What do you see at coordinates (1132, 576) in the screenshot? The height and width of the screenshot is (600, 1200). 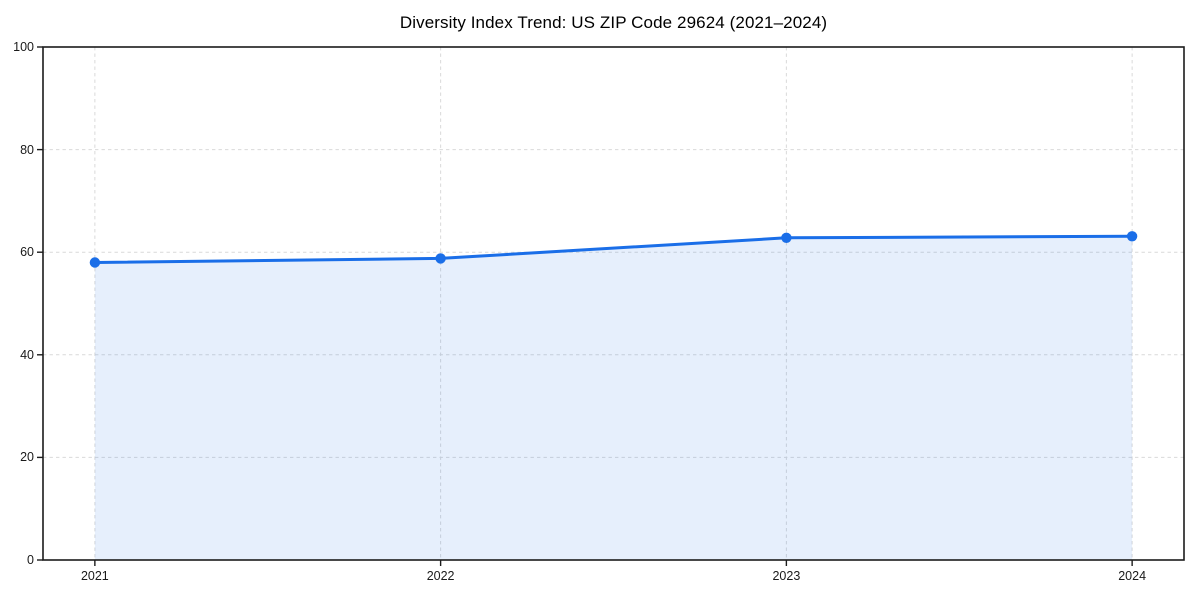 I see `x-tick-label: 2024` at bounding box center [1132, 576].